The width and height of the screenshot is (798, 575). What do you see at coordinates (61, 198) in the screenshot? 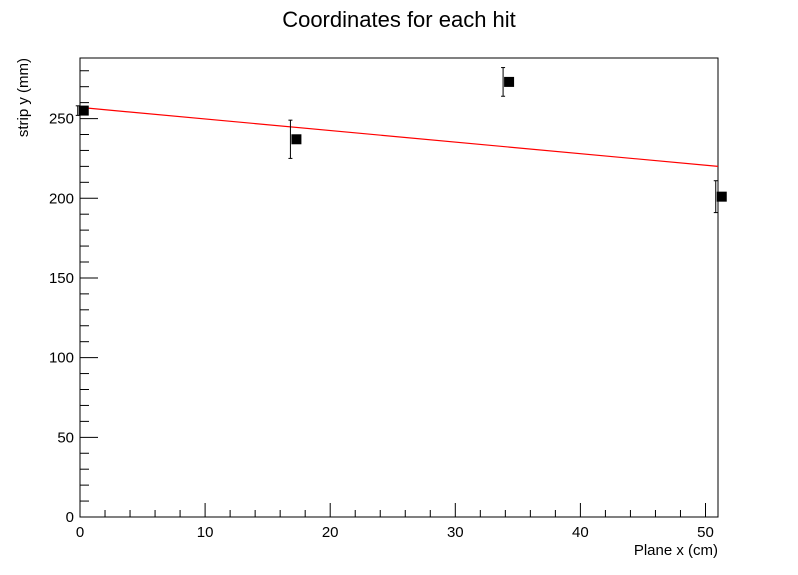
I see `y-tick-label: 200` at bounding box center [61, 198].